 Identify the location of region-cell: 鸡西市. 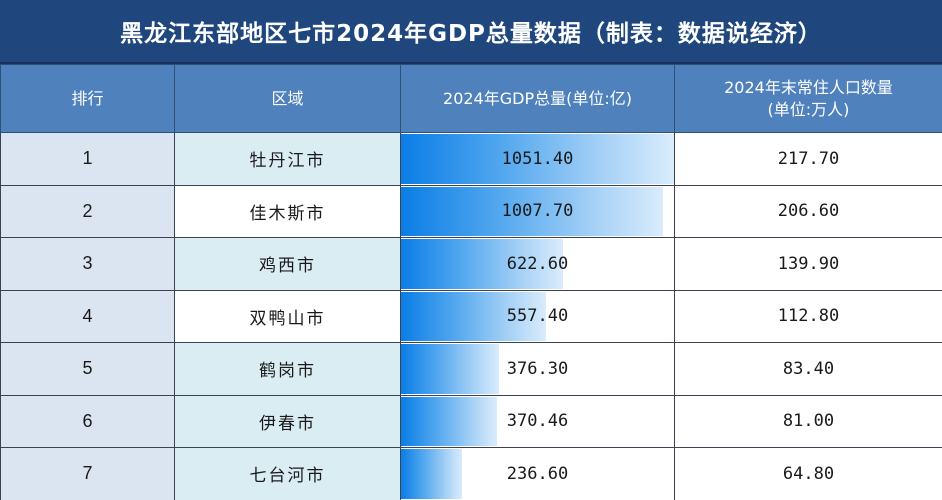
(287, 264).